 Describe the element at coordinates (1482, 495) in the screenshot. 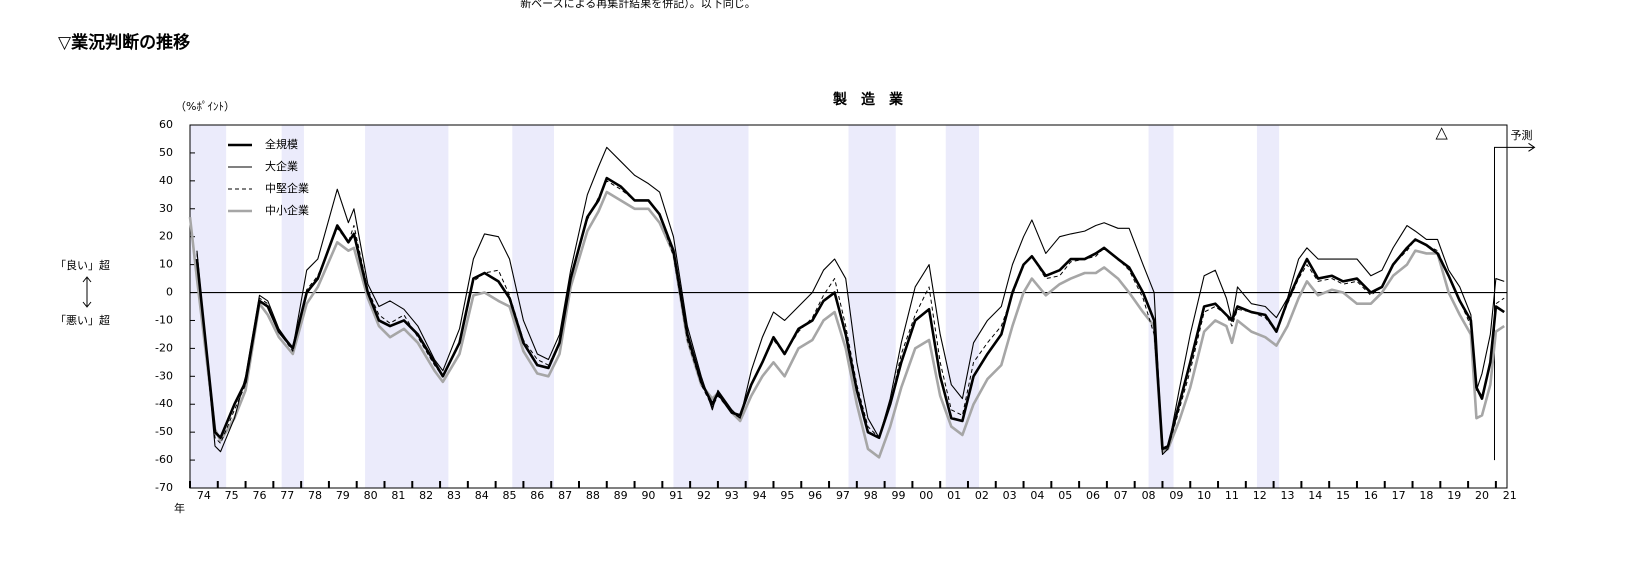

I see `x-tick-label: 20` at that location.